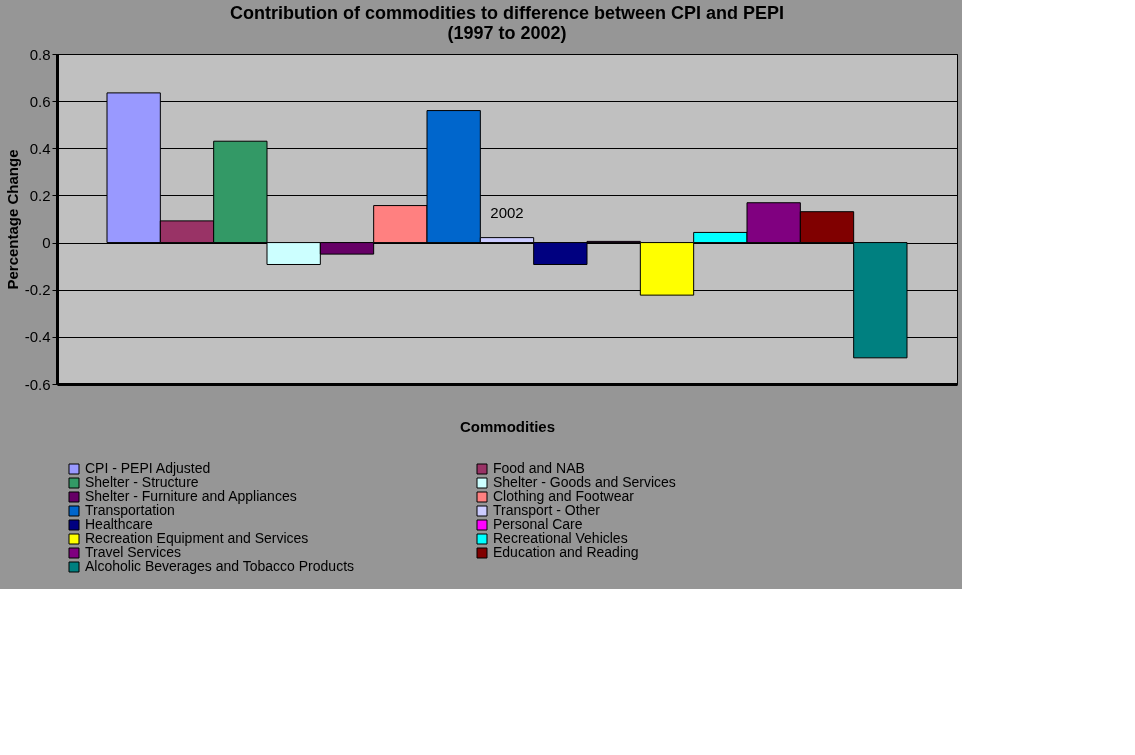 This screenshot has width=1135, height=755. What do you see at coordinates (507, 426) in the screenshot?
I see `x-axis-title: Commodities` at bounding box center [507, 426].